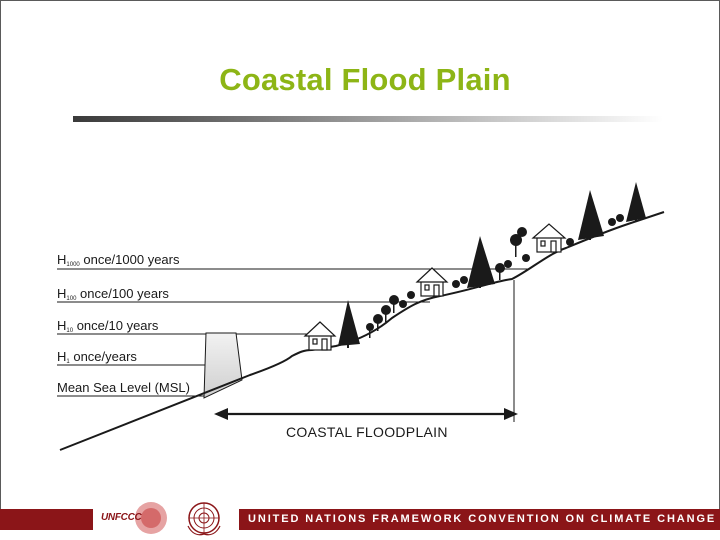 The width and height of the screenshot is (720, 540). What do you see at coordinates (360, 535) in the screenshot?
I see `footer-bottom-margin` at bounding box center [360, 535].